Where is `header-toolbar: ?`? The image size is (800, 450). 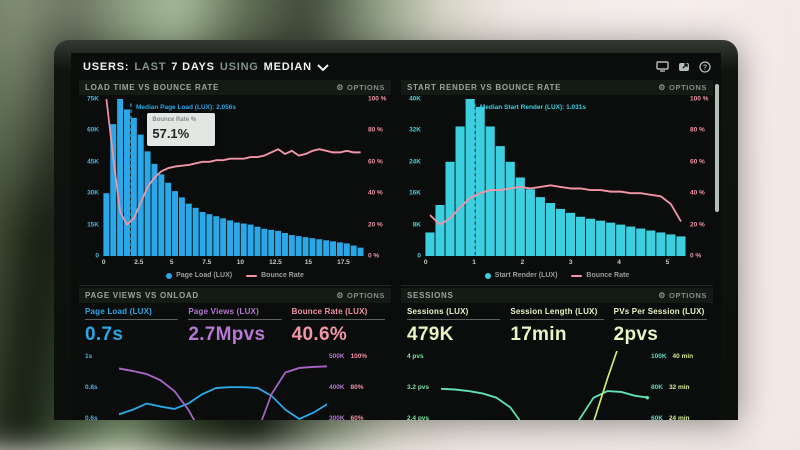 header-toolbar: ? is located at coordinates (683, 66).